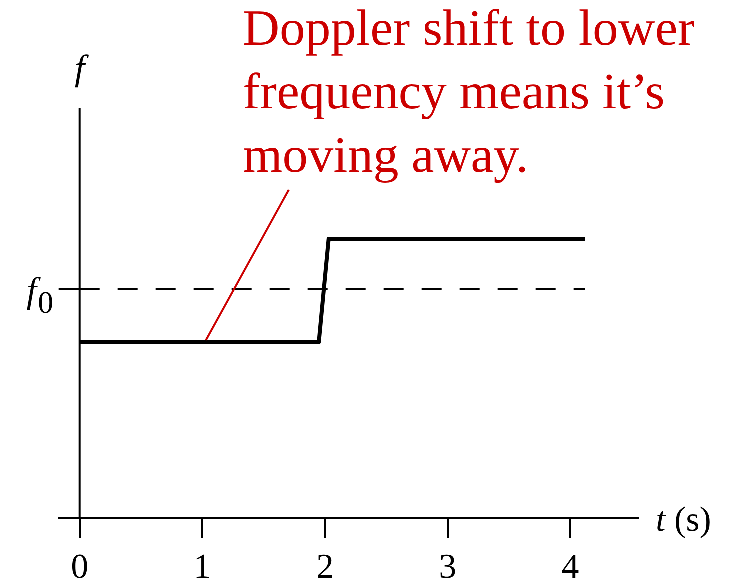  What do you see at coordinates (82, 68) in the screenshot?
I see `y-axis-title: f` at bounding box center [82, 68].